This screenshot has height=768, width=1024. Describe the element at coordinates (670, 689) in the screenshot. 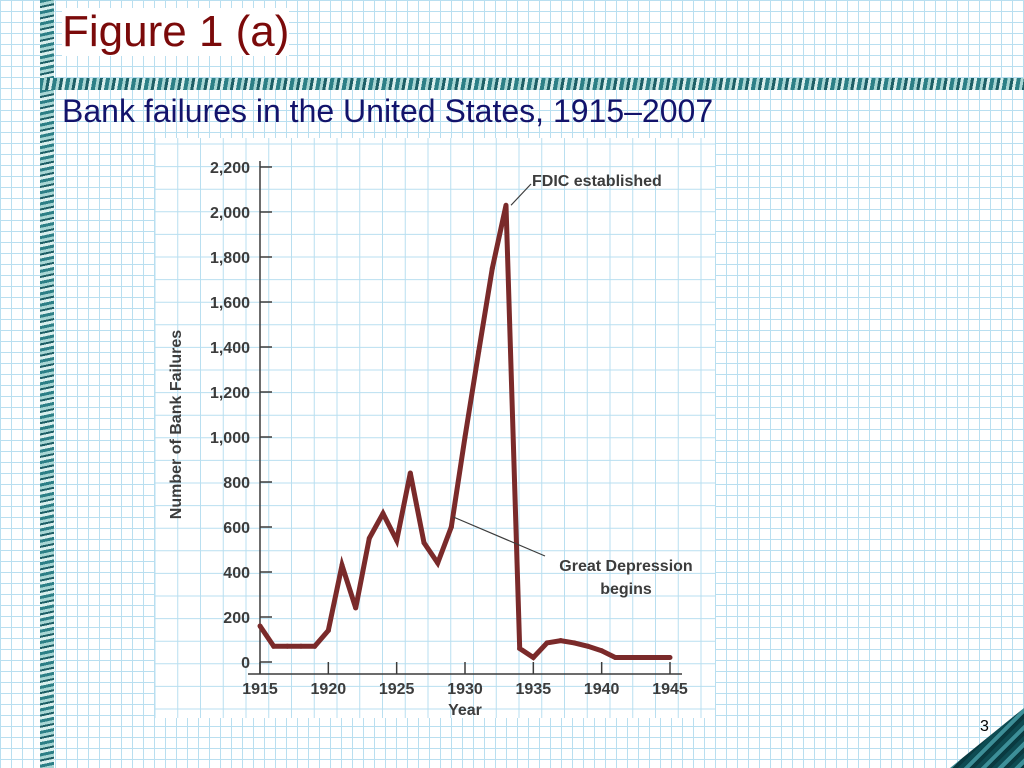

I see `x-tick-label: 1945` at that location.